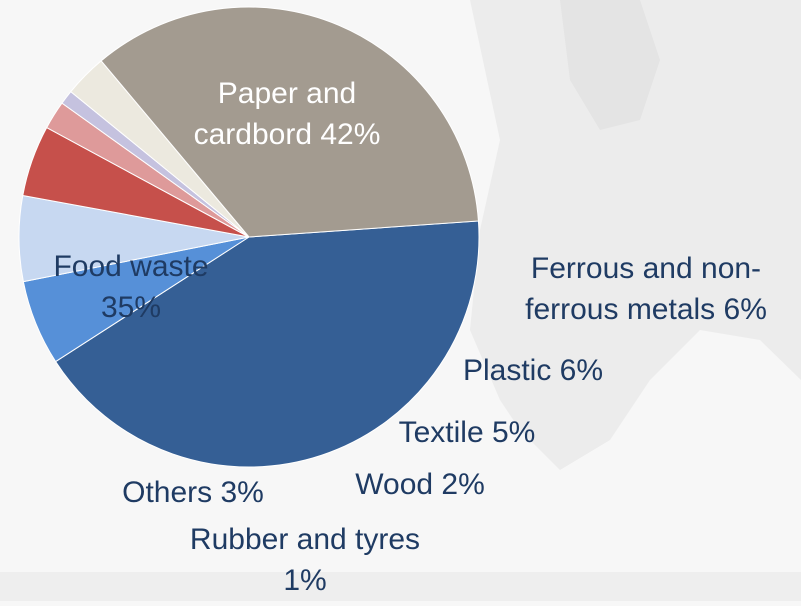 The width and height of the screenshot is (801, 606). Describe the element at coordinates (130, 287) in the screenshot. I see `slice-label: Food waste 35%` at that location.